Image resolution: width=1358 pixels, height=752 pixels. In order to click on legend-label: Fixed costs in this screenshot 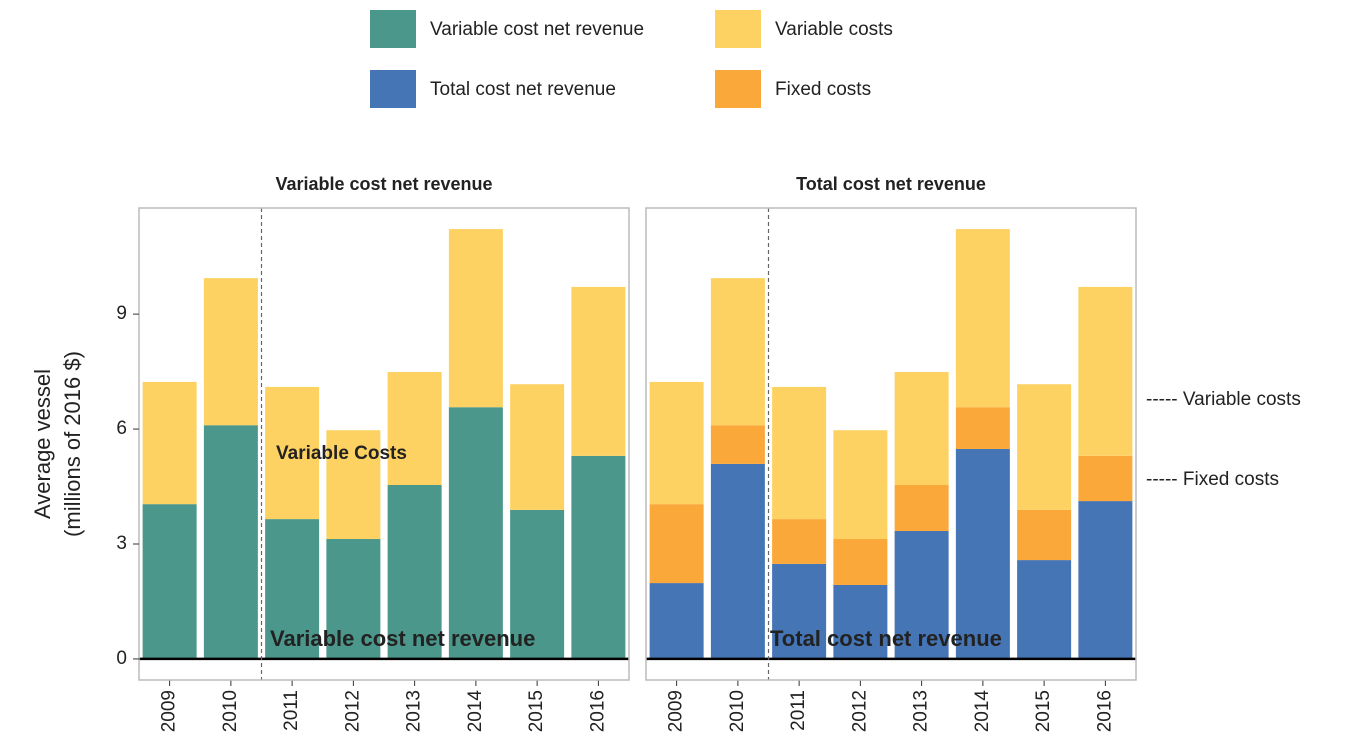, I will do `click(823, 89)`.